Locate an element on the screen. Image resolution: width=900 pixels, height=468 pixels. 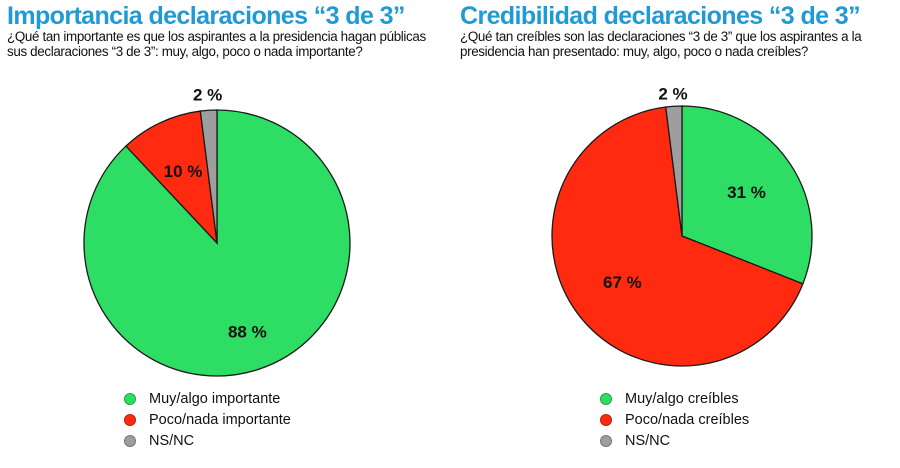
chart-title: Credibilidad declaraciones “3 de 3” is located at coordinates (660, 16).